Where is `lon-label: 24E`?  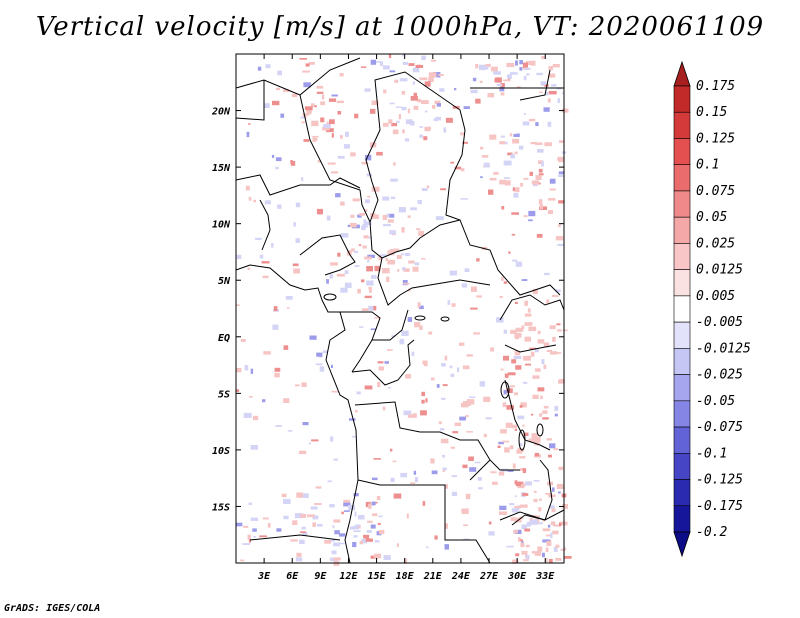
lon-label: 24E is located at coordinates (461, 576).